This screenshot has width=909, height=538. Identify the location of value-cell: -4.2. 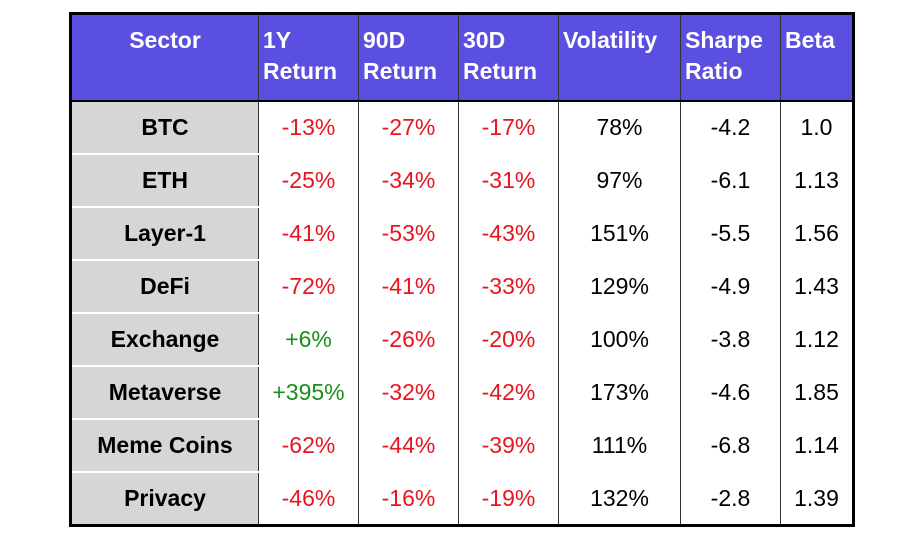
(730, 127).